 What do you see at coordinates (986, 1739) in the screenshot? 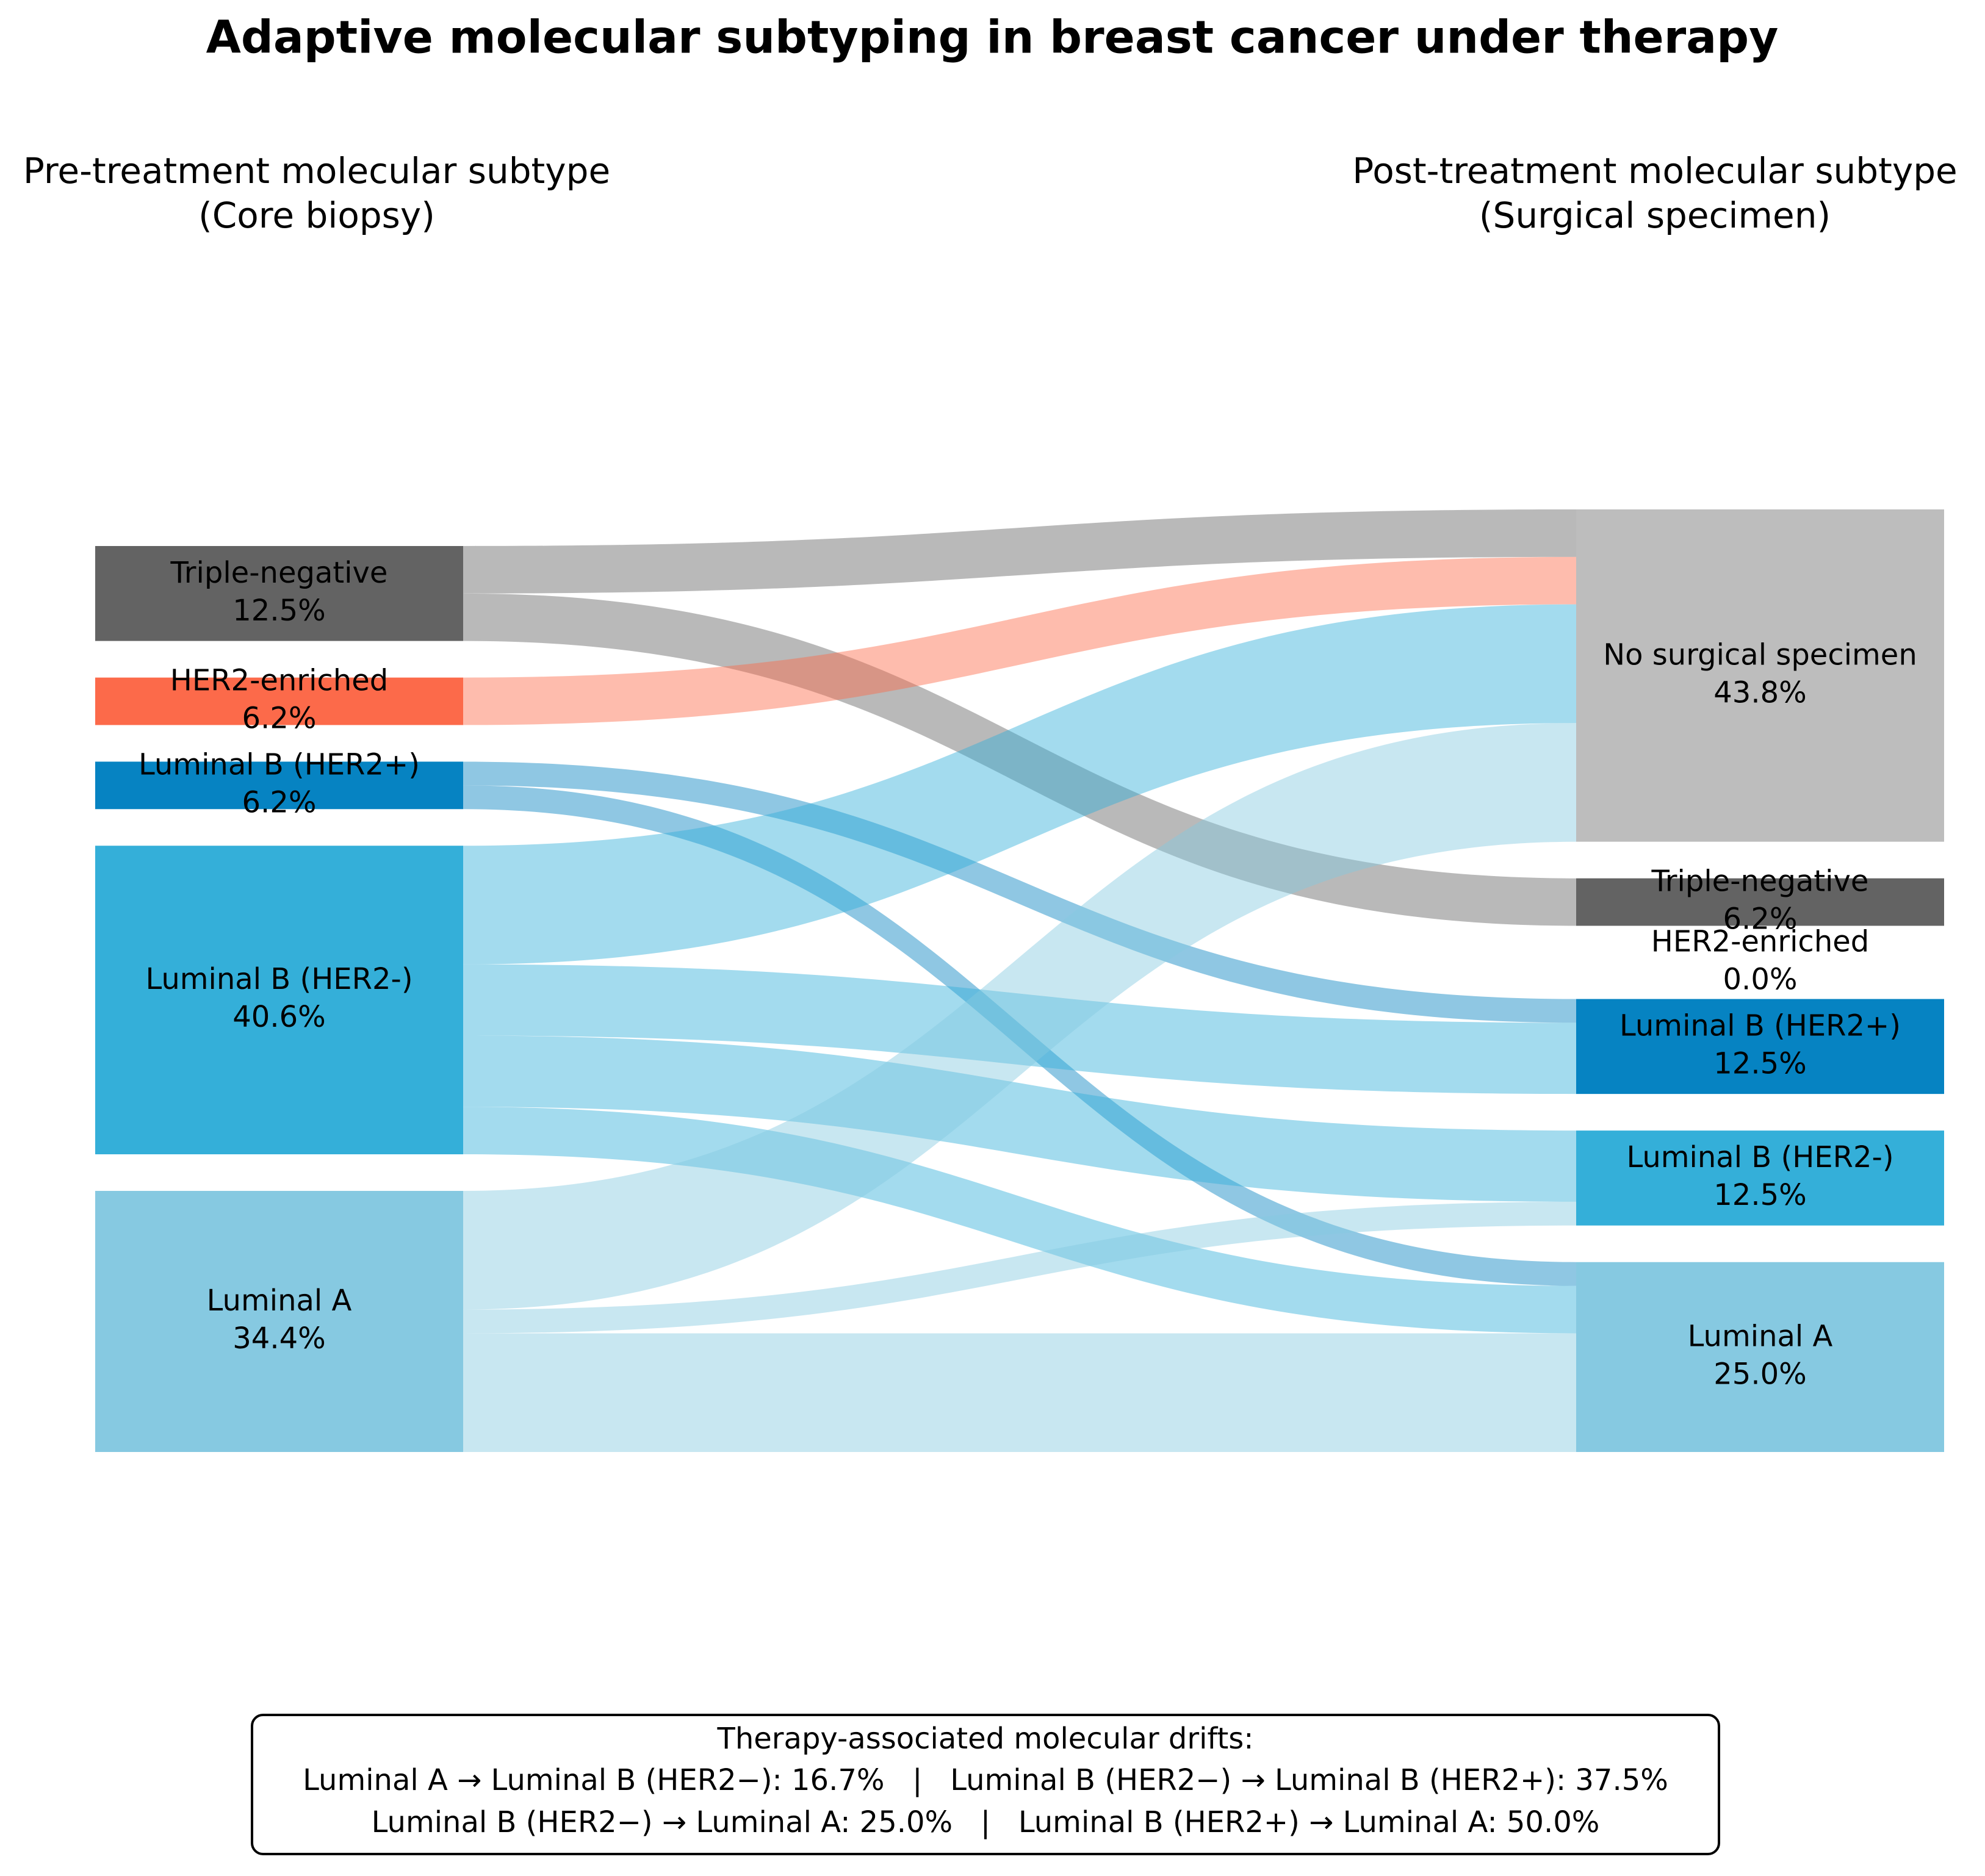
I see `note-title: Therapy-associated molecular drifts:` at bounding box center [986, 1739].